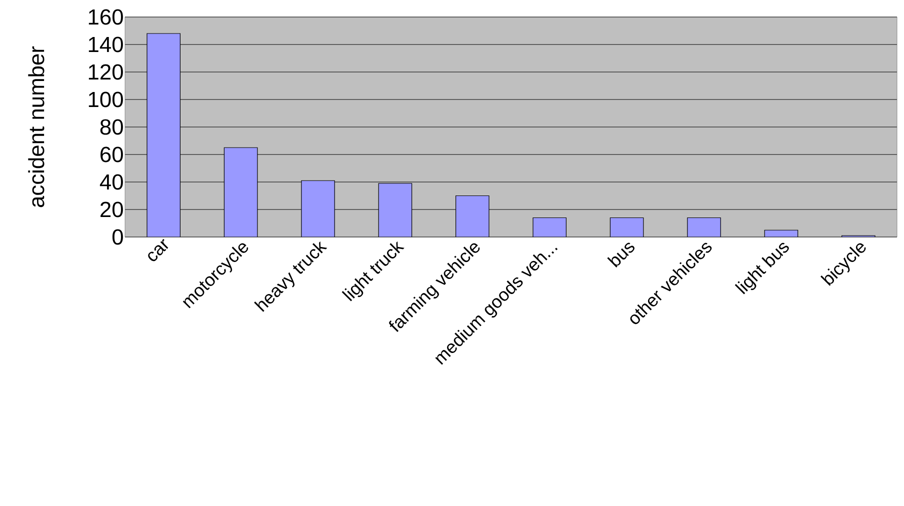 This screenshot has height=506, width=904. Describe the element at coordinates (111, 182) in the screenshot. I see `y-tick-label: 40` at that location.